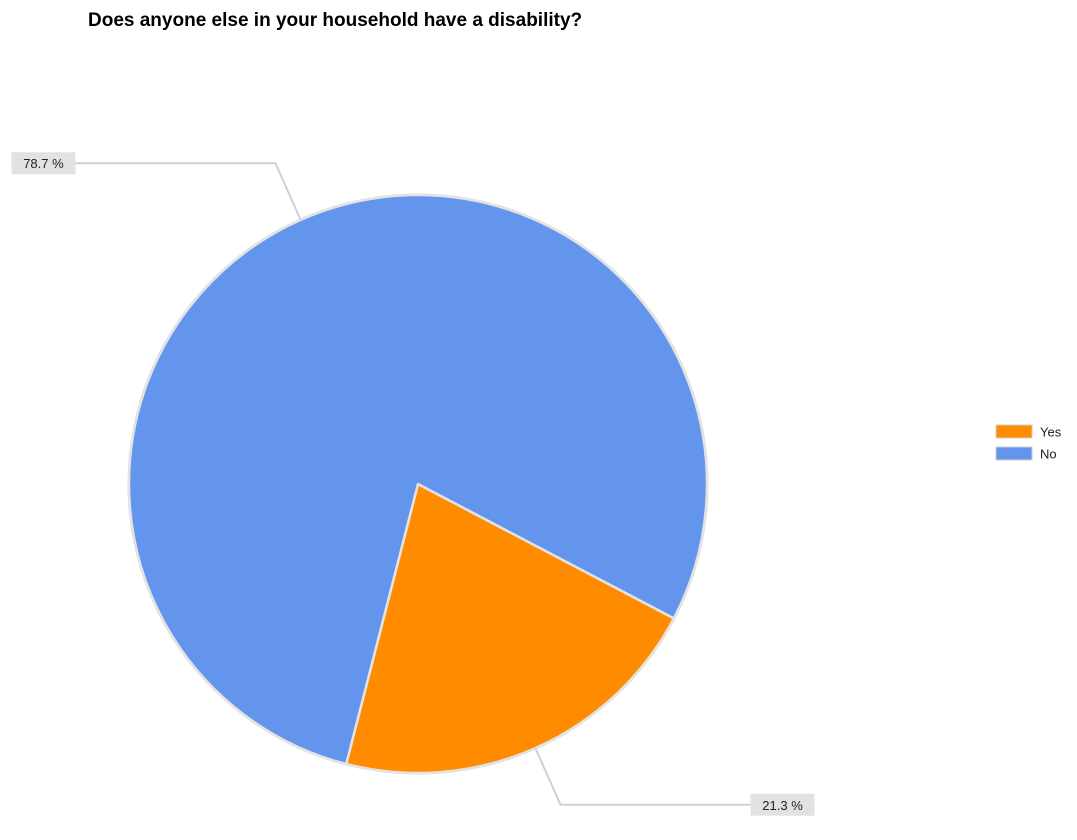  What do you see at coordinates (642, 776) in the screenshot?
I see `leader-line-yes` at bounding box center [642, 776].